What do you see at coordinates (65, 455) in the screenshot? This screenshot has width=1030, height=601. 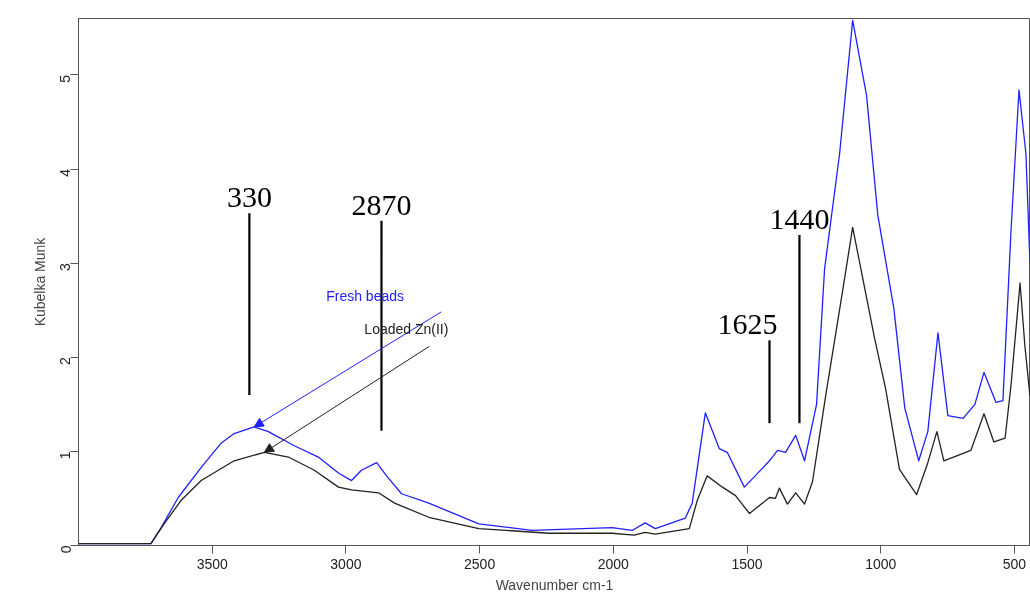 I see `y-tick-label: 1` at bounding box center [65, 455].